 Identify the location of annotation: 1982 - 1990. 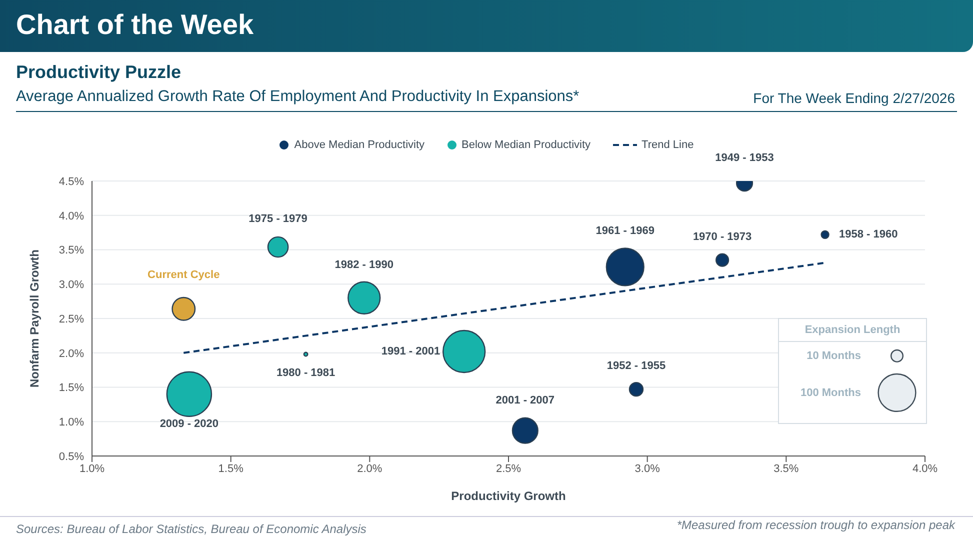
(364, 264).